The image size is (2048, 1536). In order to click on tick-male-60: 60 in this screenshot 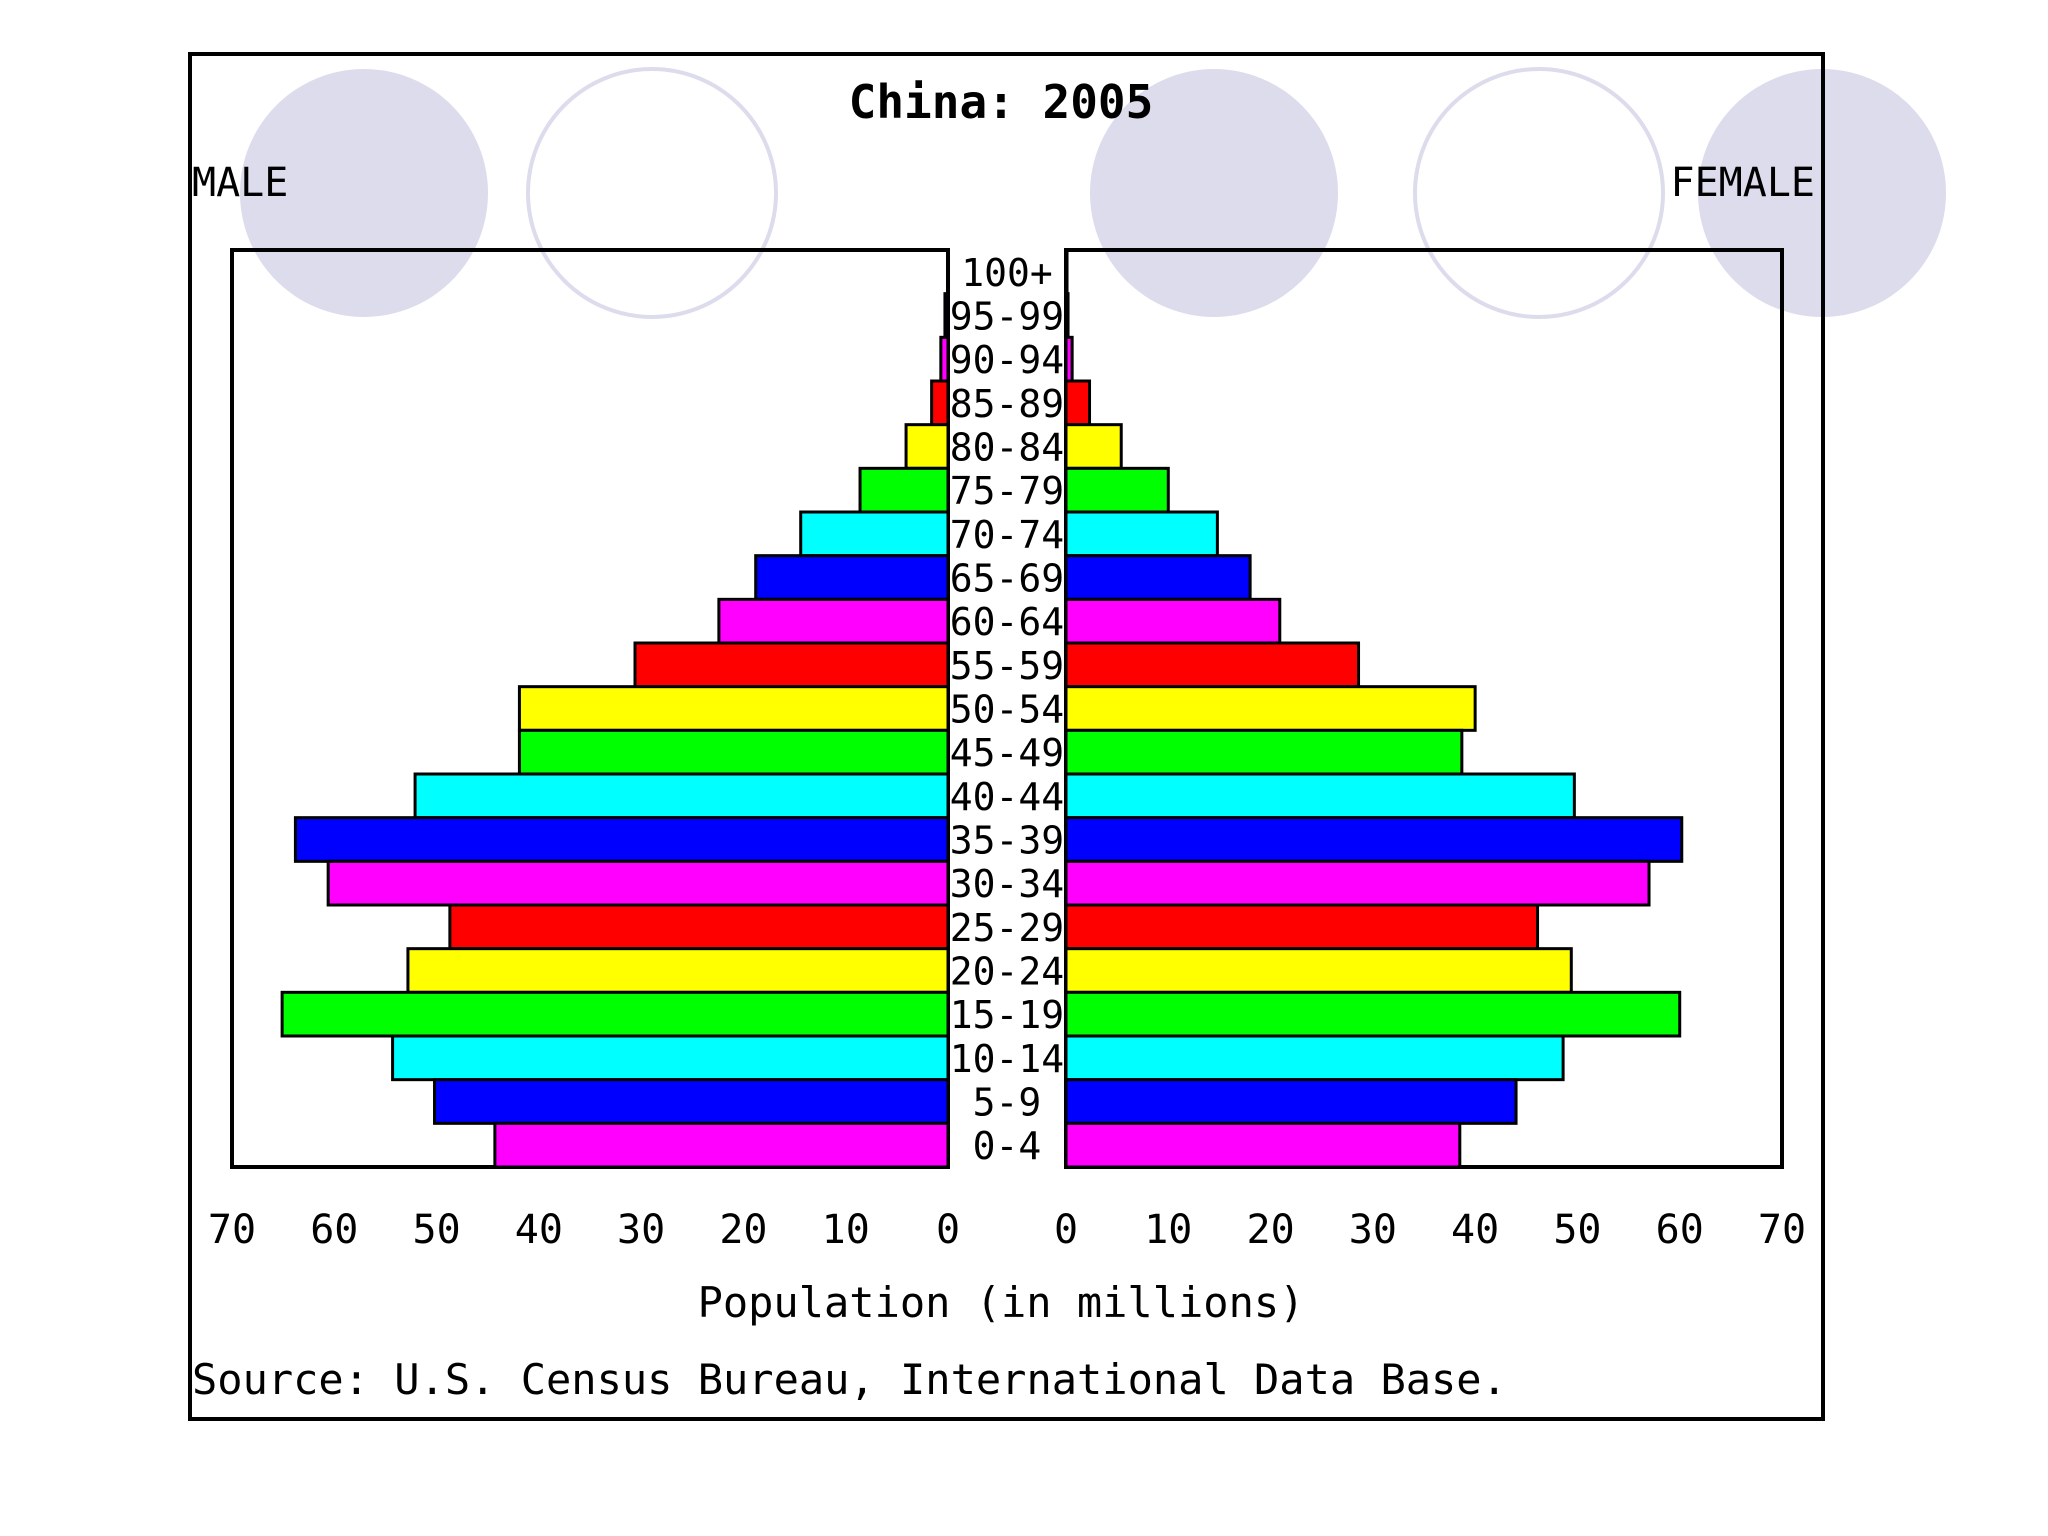, I will do `click(334, 1230)`.